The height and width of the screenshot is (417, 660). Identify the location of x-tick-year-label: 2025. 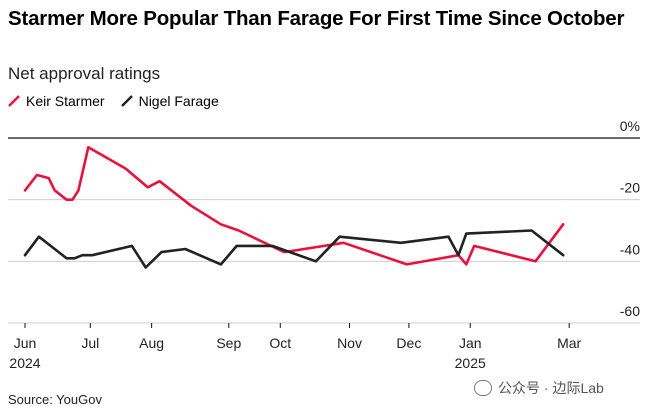
(470, 363).